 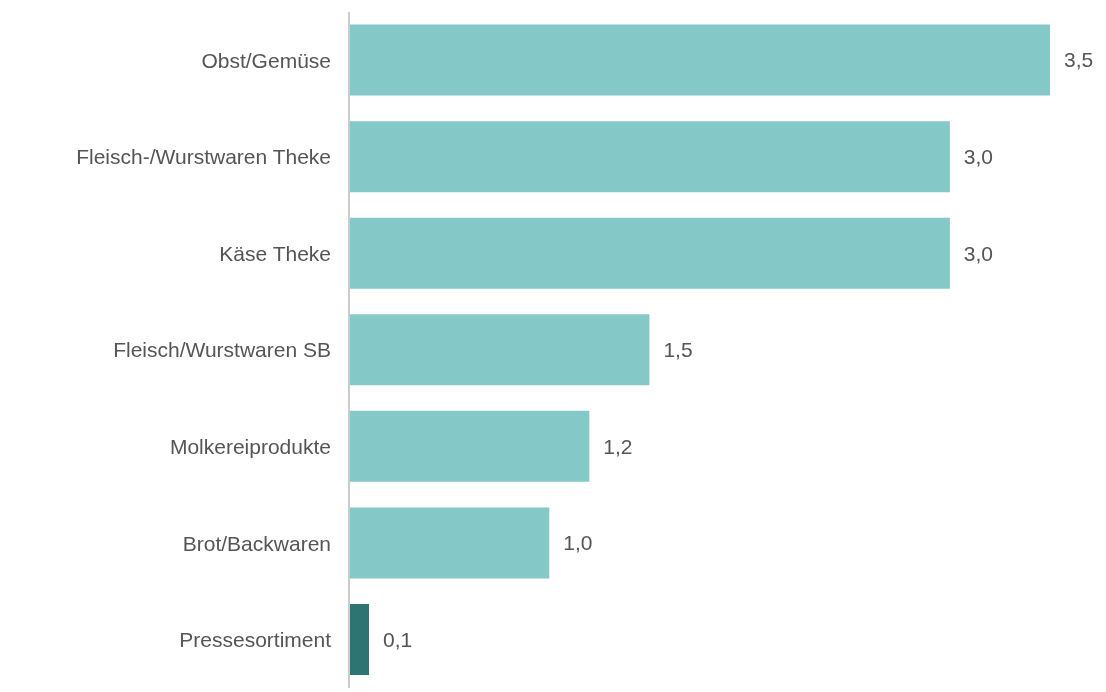 What do you see at coordinates (256, 543) in the screenshot?
I see `y-tick-label: Brot/Backwaren` at bounding box center [256, 543].